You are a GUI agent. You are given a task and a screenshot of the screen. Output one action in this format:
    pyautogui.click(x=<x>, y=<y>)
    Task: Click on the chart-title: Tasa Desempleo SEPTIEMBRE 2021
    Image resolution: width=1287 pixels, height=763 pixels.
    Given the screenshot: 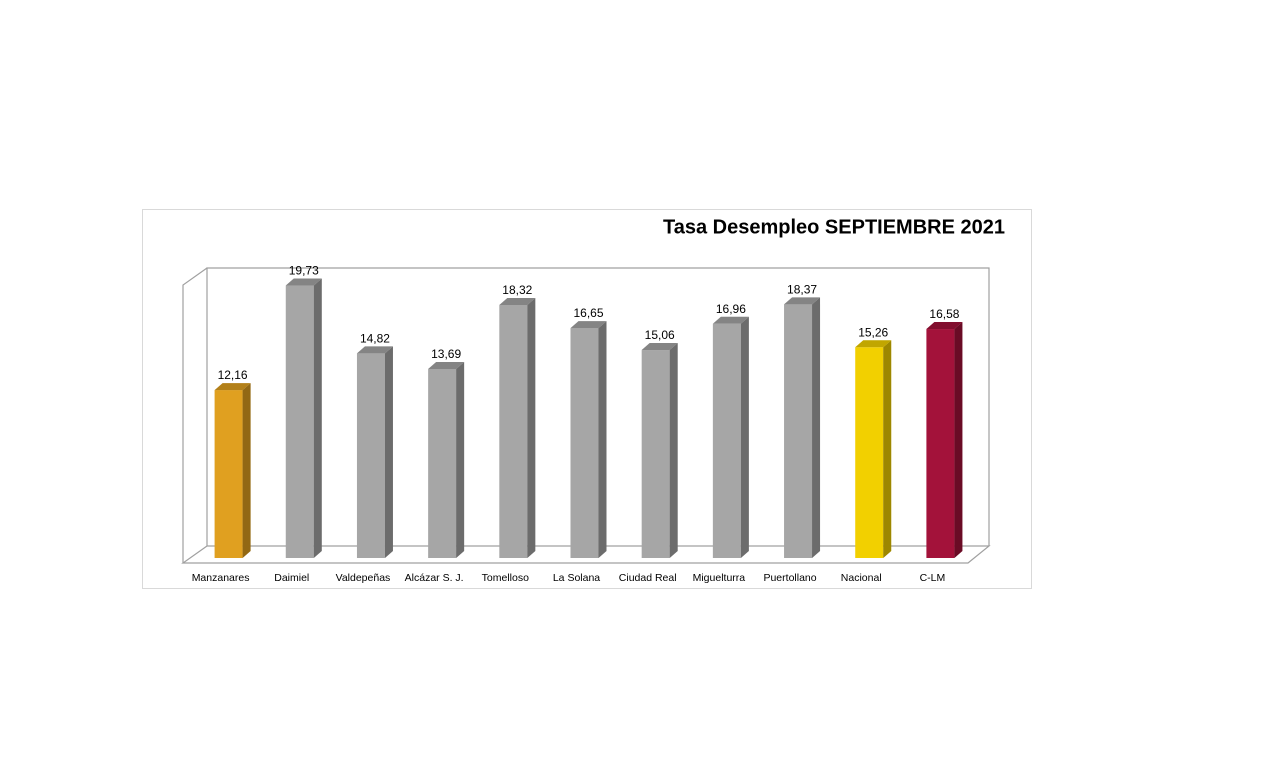 What is the action you would take?
    pyautogui.click(x=834, y=227)
    